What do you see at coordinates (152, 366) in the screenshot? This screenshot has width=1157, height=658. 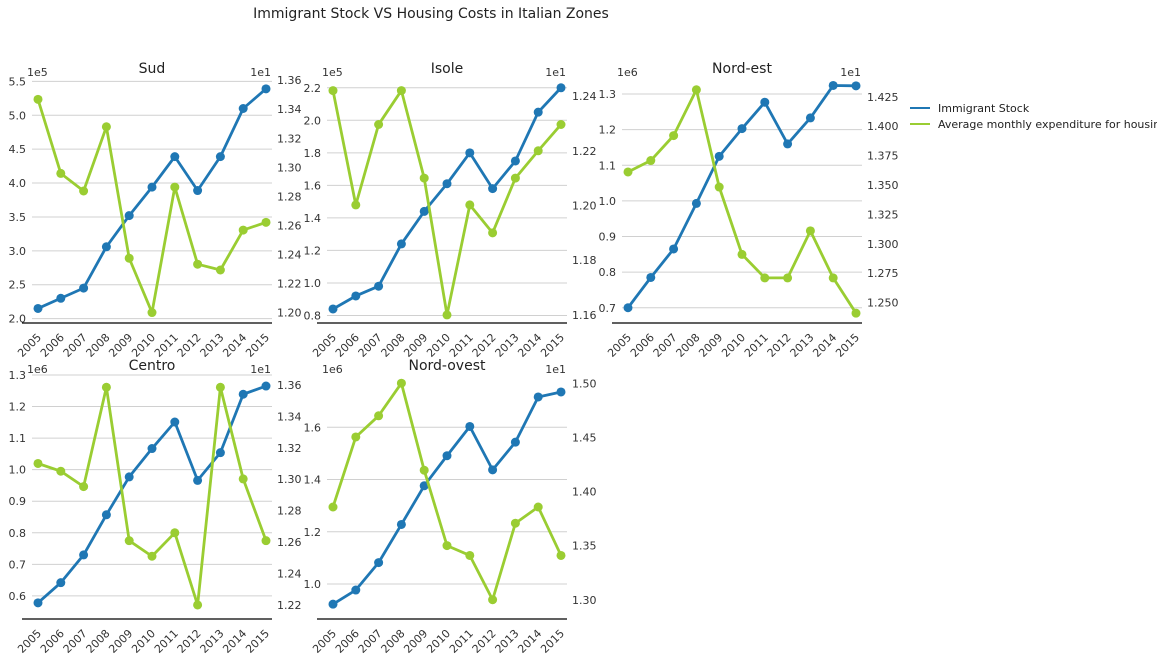 I see `panel-title: Centro` at bounding box center [152, 366].